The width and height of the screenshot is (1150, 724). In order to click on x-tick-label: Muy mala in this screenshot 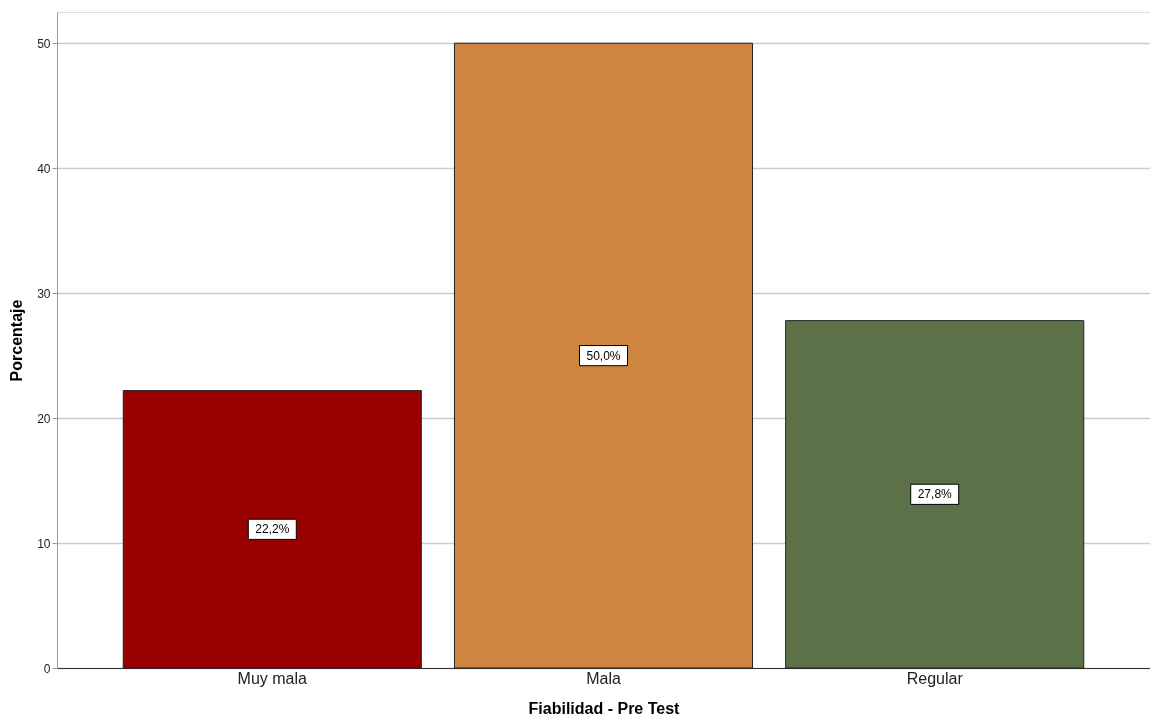, I will do `click(272, 678)`.